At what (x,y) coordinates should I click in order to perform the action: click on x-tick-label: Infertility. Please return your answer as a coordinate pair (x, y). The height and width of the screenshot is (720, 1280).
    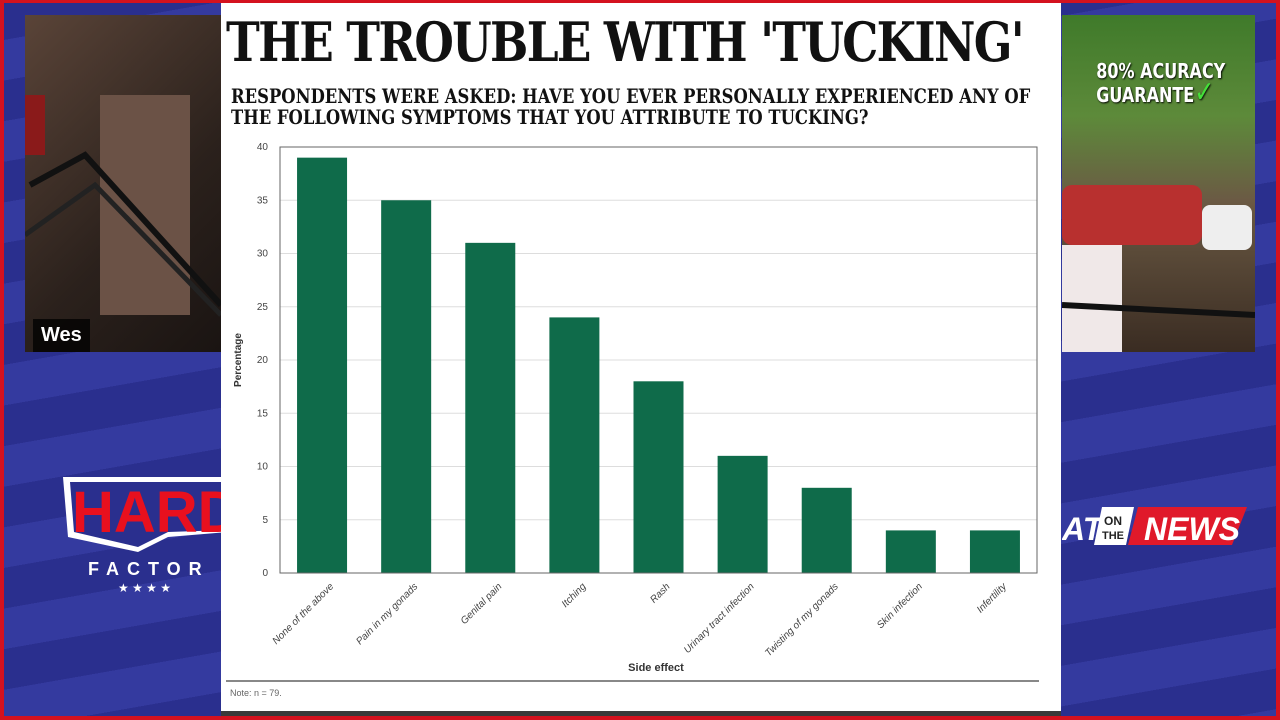
    Looking at the image, I should click on (992, 598).